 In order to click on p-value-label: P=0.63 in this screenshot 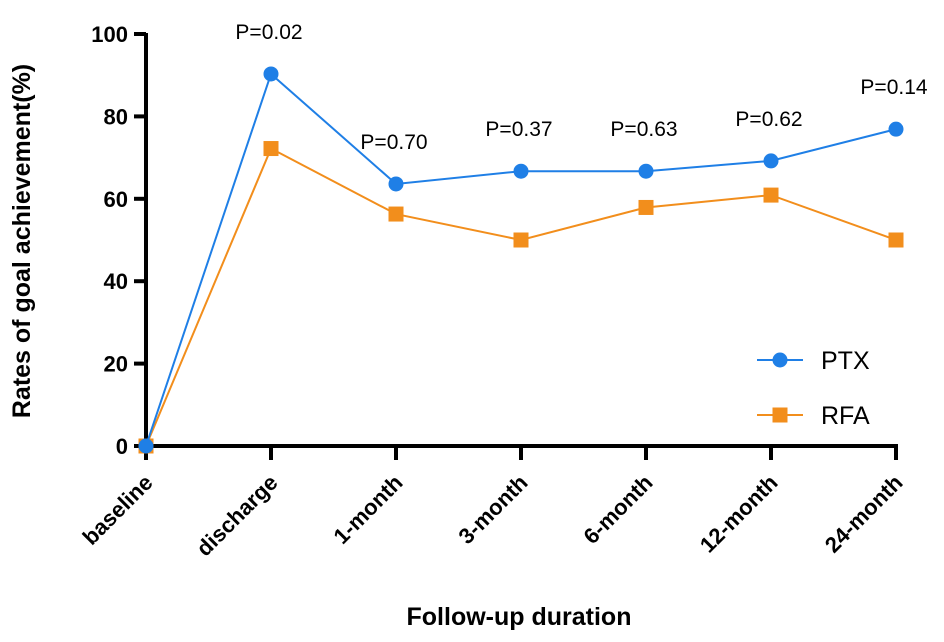, I will do `click(643, 129)`.